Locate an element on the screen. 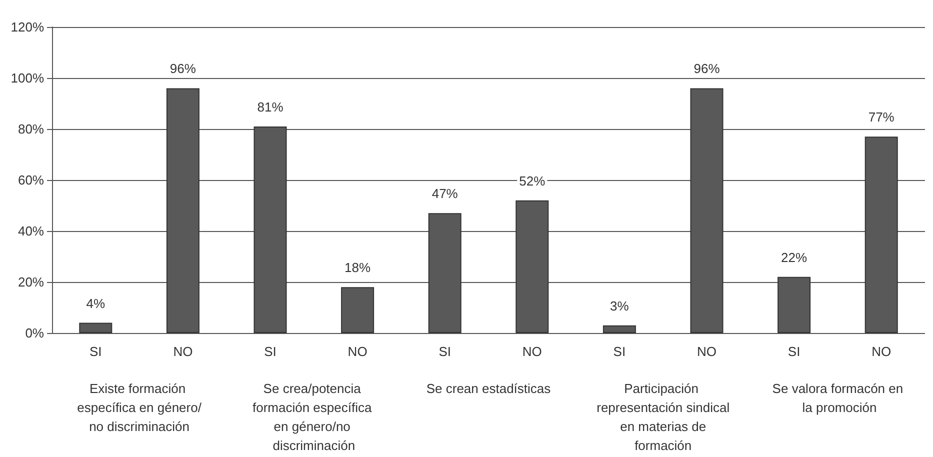  text: Participación representación sindical en materias de formación is located at coordinates (663, 417).